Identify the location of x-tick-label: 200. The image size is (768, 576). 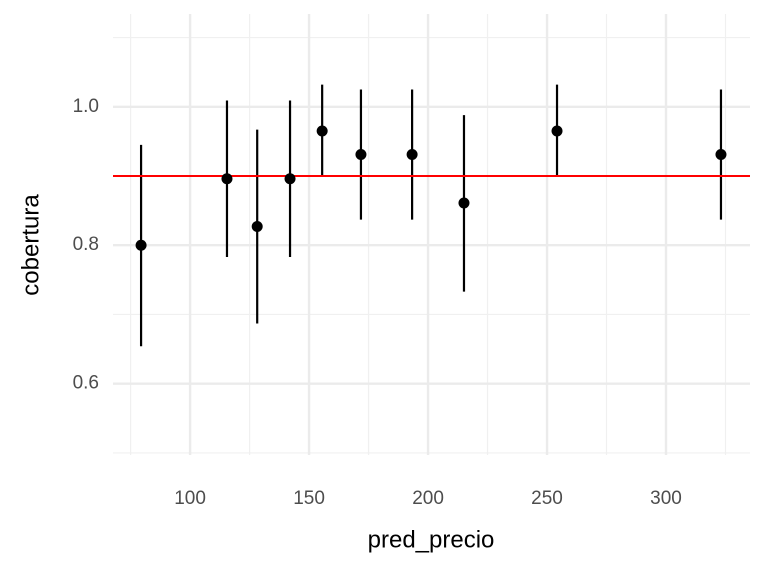
(428, 498).